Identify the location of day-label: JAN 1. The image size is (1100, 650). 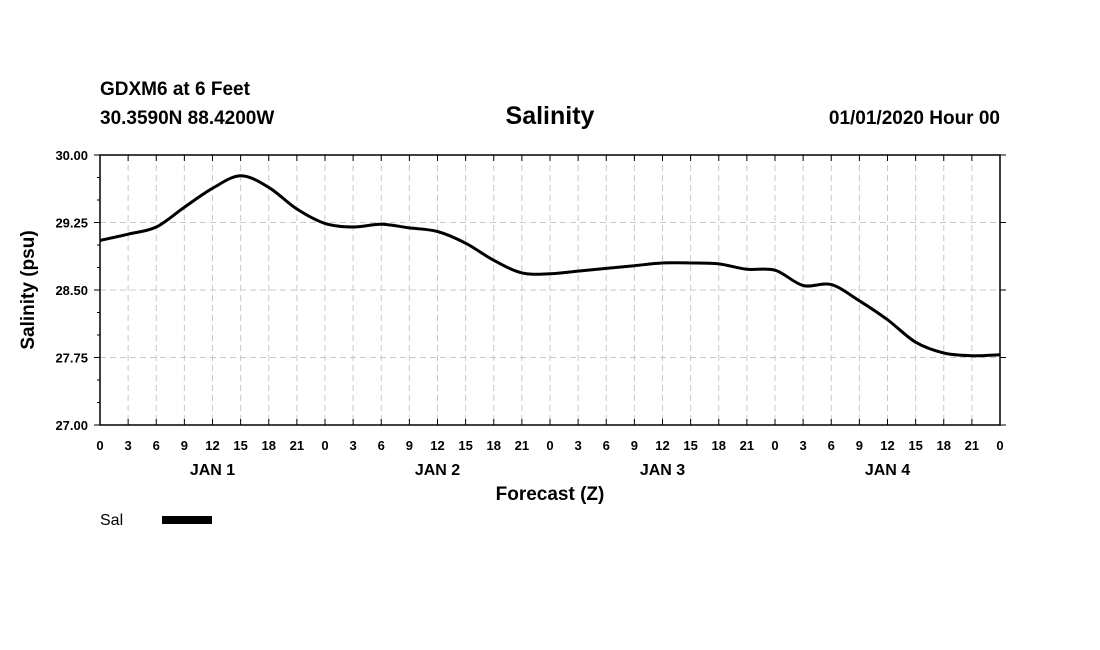
(212, 470).